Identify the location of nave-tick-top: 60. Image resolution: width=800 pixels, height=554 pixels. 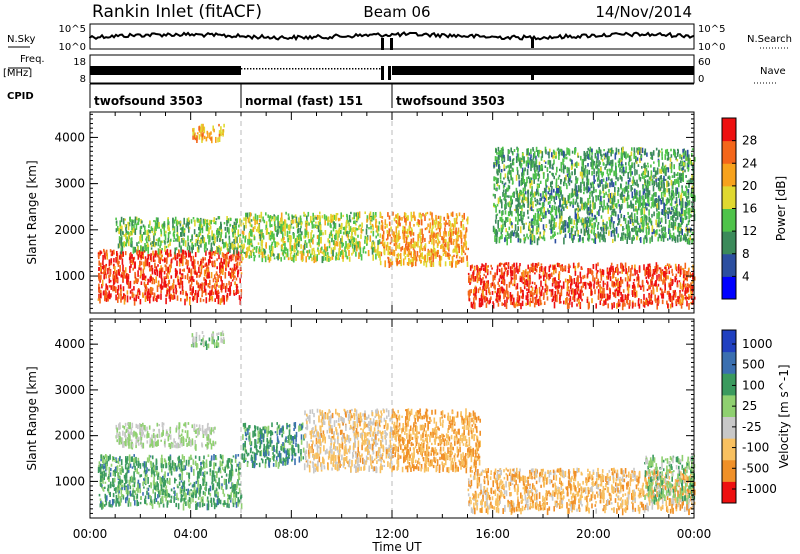
(704, 62).